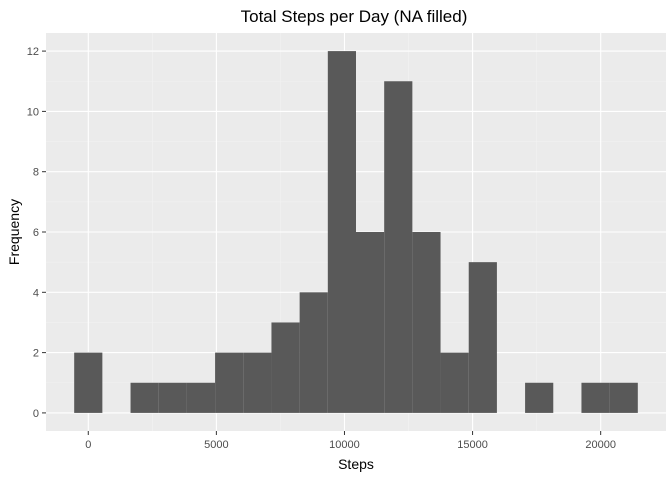 The height and width of the screenshot is (480, 672). I want to click on x-tick-label: 0, so click(88, 445).